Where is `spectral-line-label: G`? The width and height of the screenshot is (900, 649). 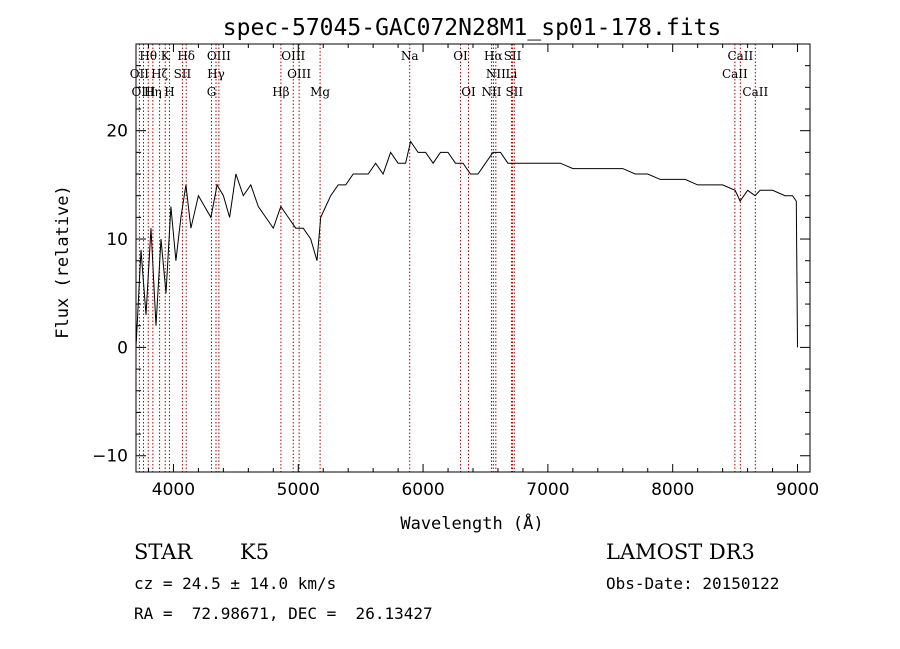
spectral-line-label: G is located at coordinates (212, 92).